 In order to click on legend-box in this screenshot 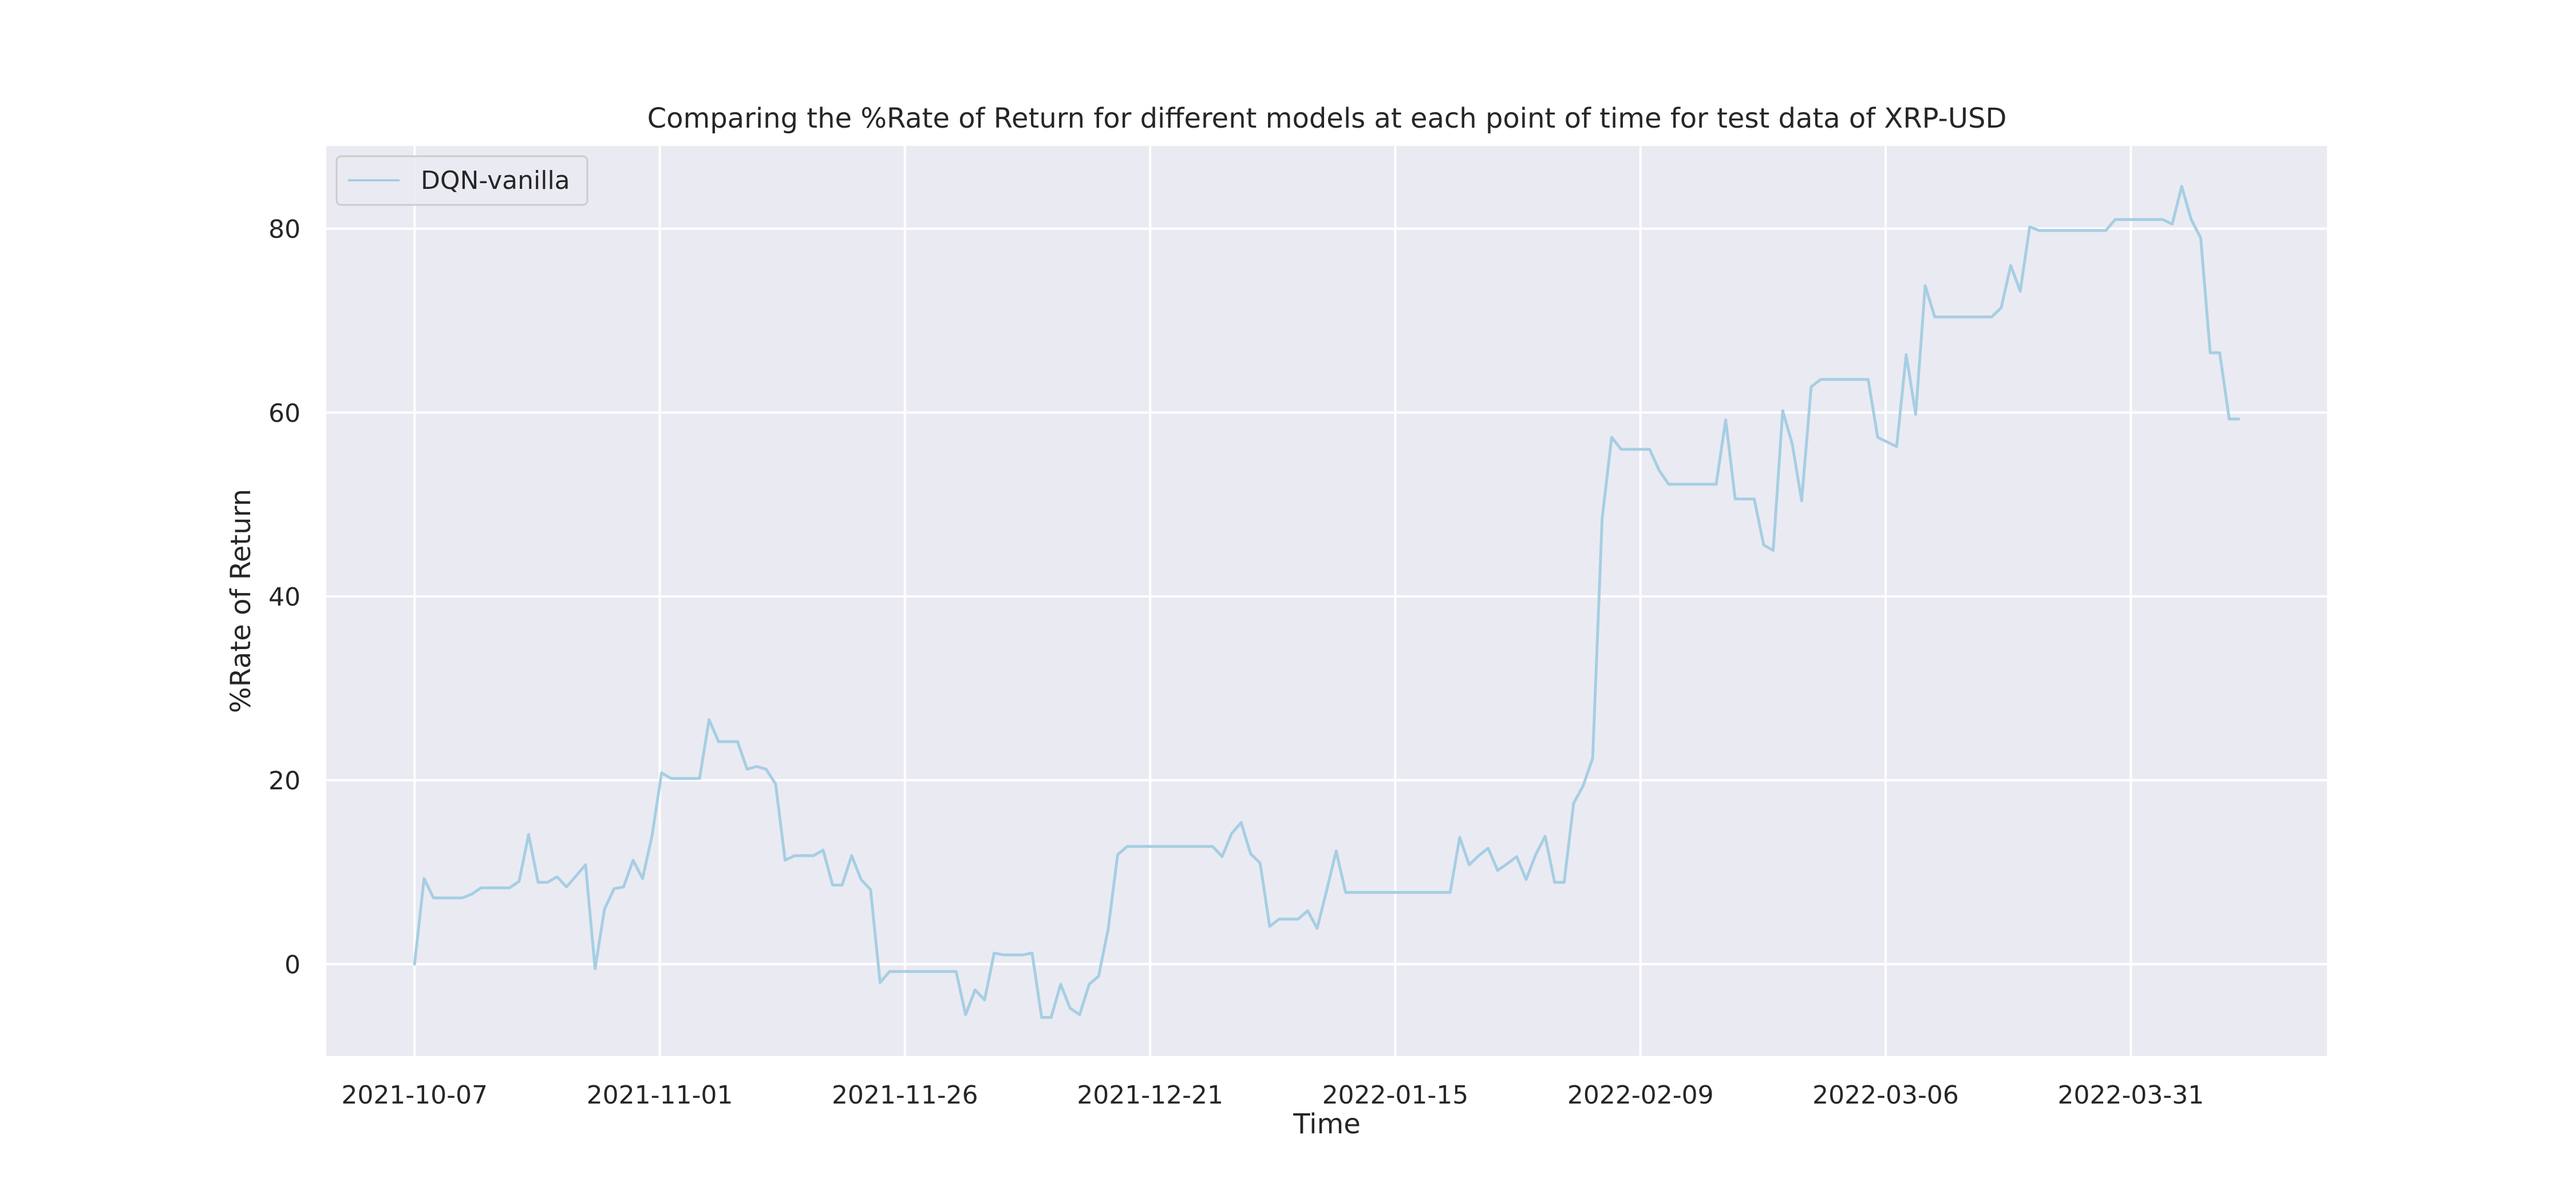, I will do `click(461, 180)`.